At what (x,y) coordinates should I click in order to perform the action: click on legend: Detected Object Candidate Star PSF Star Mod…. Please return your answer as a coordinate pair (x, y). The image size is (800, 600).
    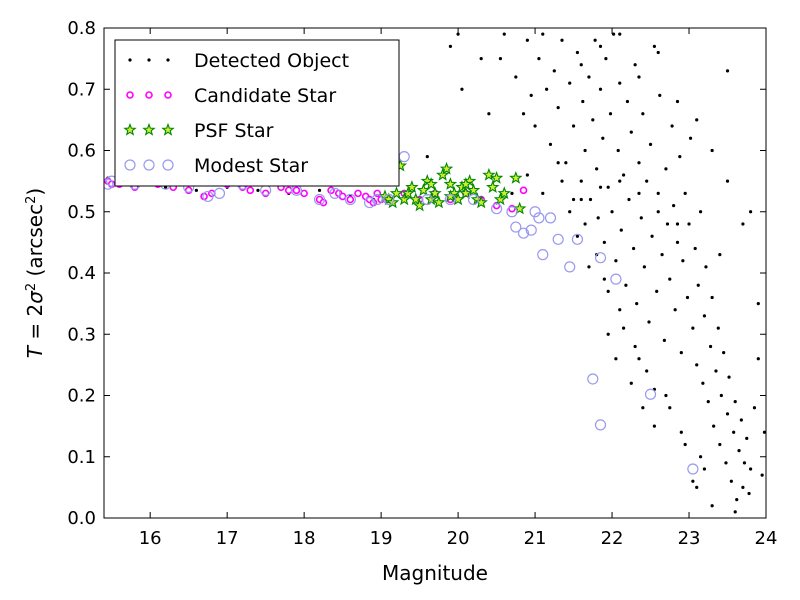
    Looking at the image, I should click on (257, 113).